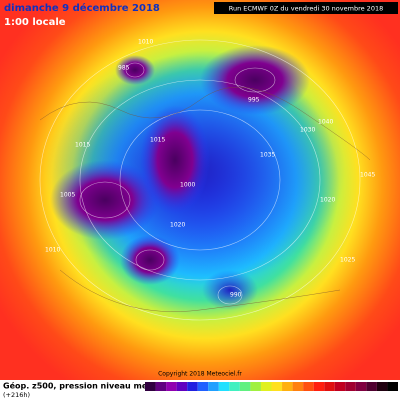 The image size is (400, 400). Describe the element at coordinates (347, 260) in the screenshot. I see `isobar-label: 1025` at that location.